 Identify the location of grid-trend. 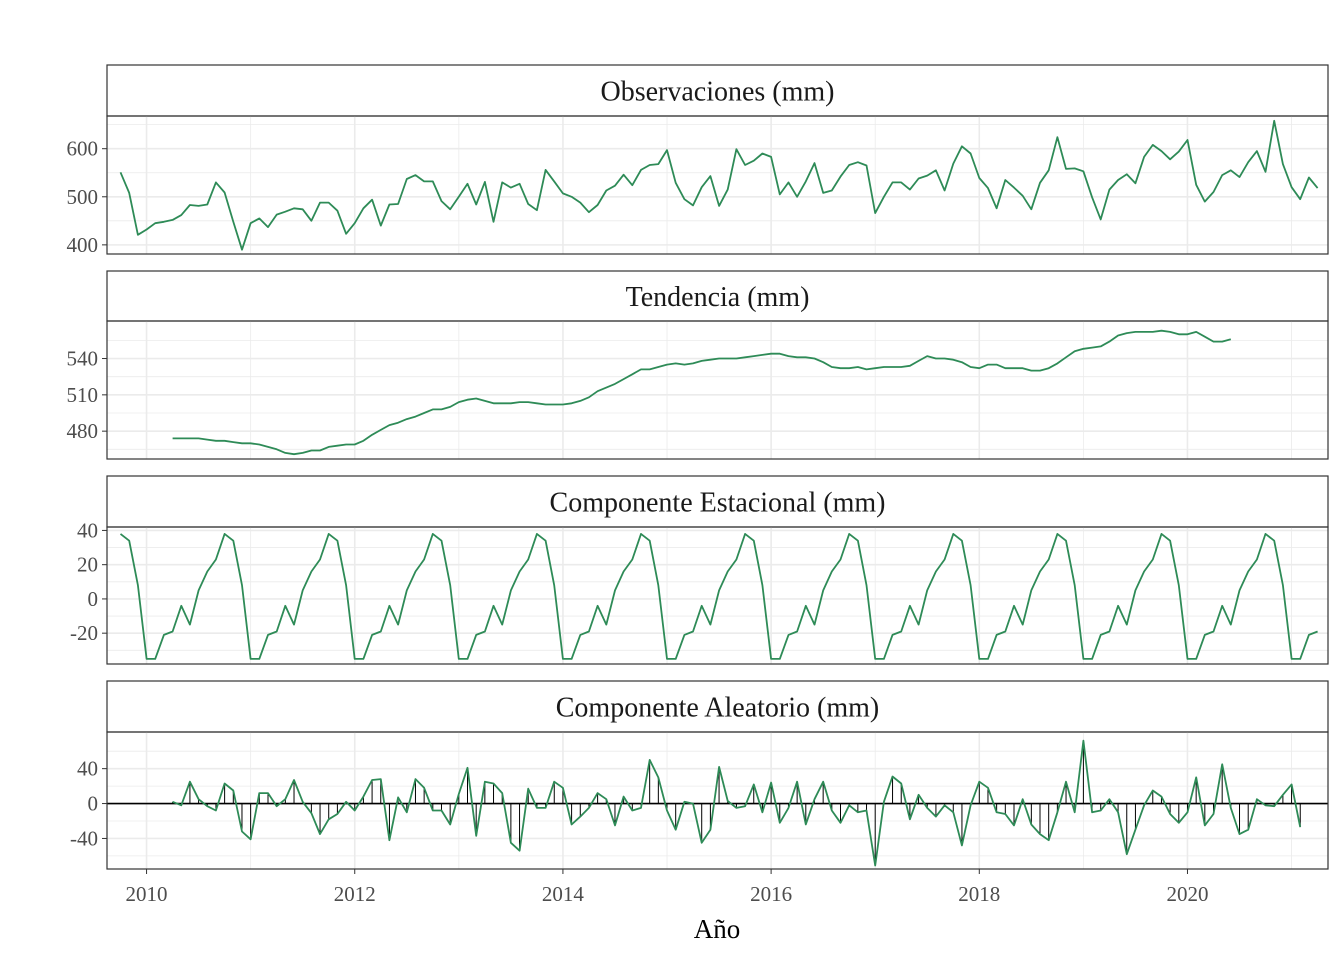
(717, 390).